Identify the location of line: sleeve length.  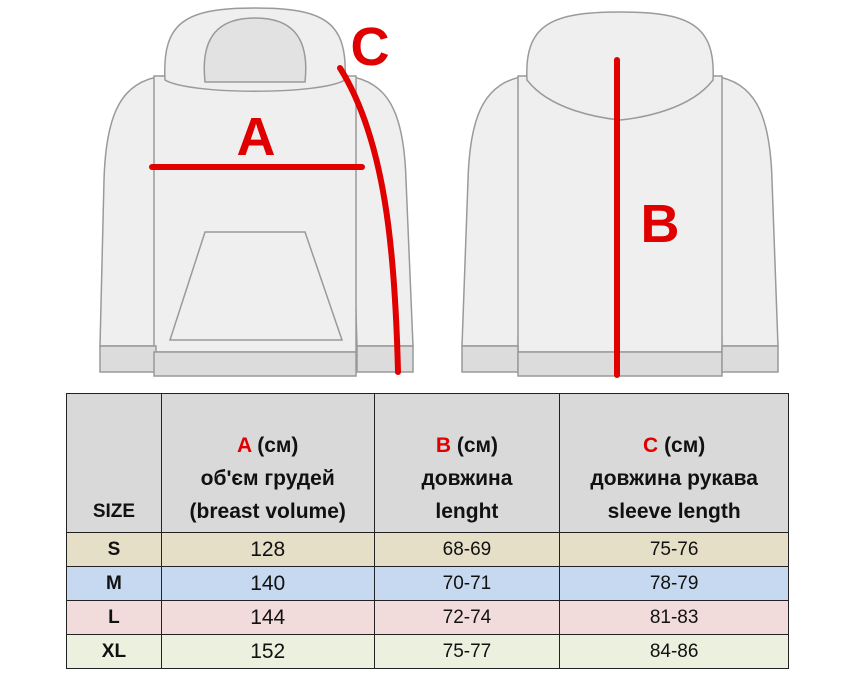
(674, 511).